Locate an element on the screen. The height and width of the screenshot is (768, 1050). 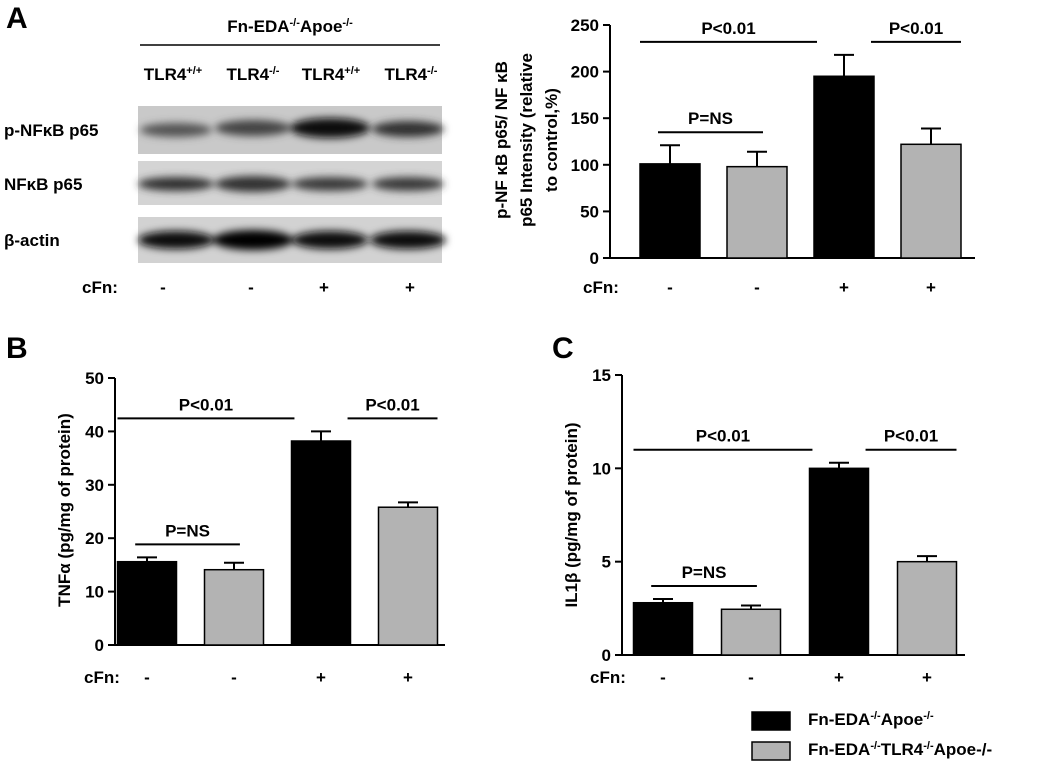
blot-row-label: p-NFκB p65 is located at coordinates (51, 130).